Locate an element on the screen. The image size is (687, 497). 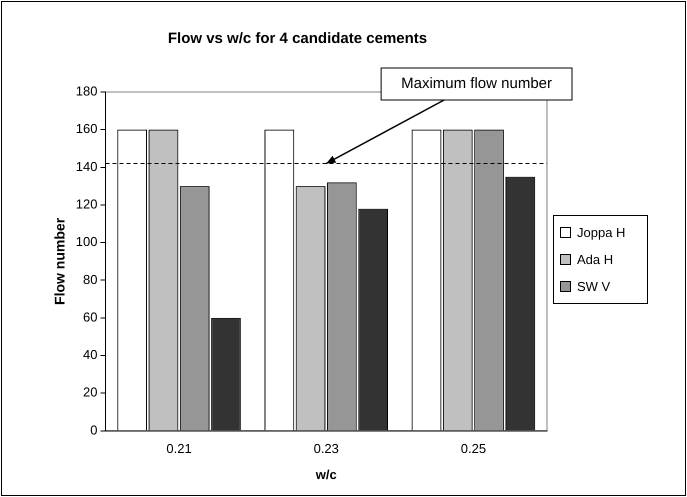
text: Joppa H is located at coordinates (601, 232).